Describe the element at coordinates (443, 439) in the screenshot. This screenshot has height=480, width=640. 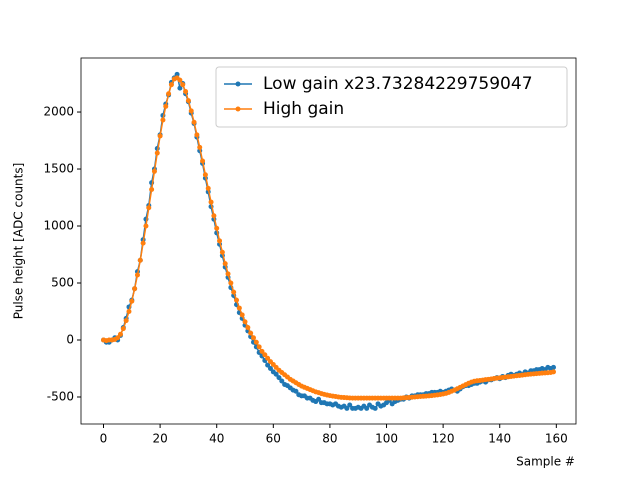
I see `x-tick-label: 120` at that location.